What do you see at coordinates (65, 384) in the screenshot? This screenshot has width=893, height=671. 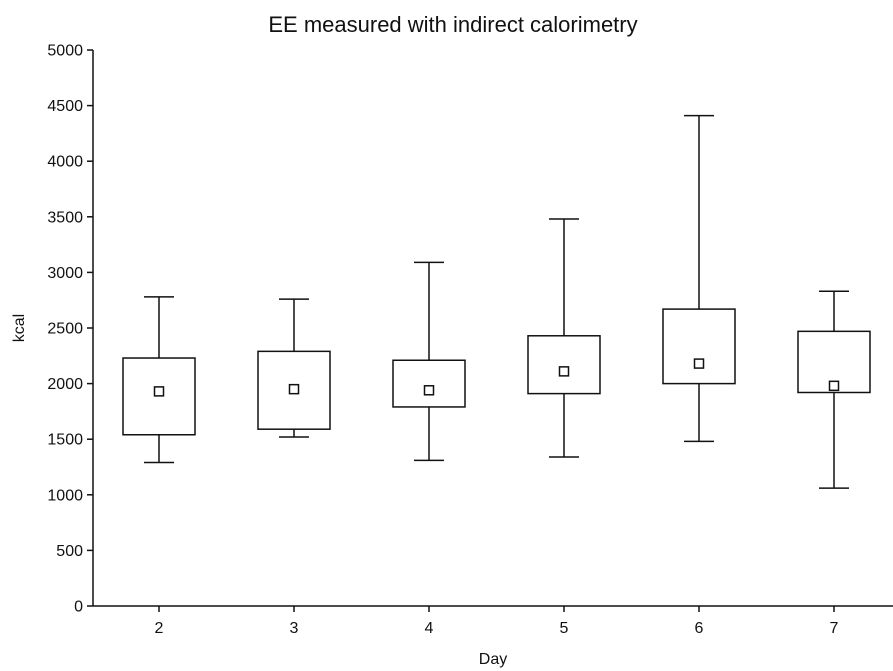 I see `y-tick-label: 2000` at bounding box center [65, 384].